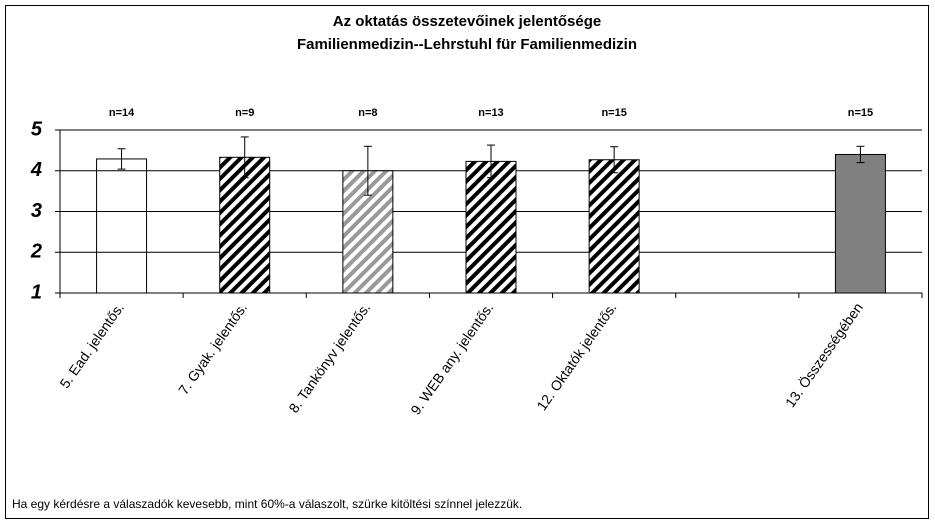  Describe the element at coordinates (244, 113) in the screenshot. I see `n-label: n=9` at that location.